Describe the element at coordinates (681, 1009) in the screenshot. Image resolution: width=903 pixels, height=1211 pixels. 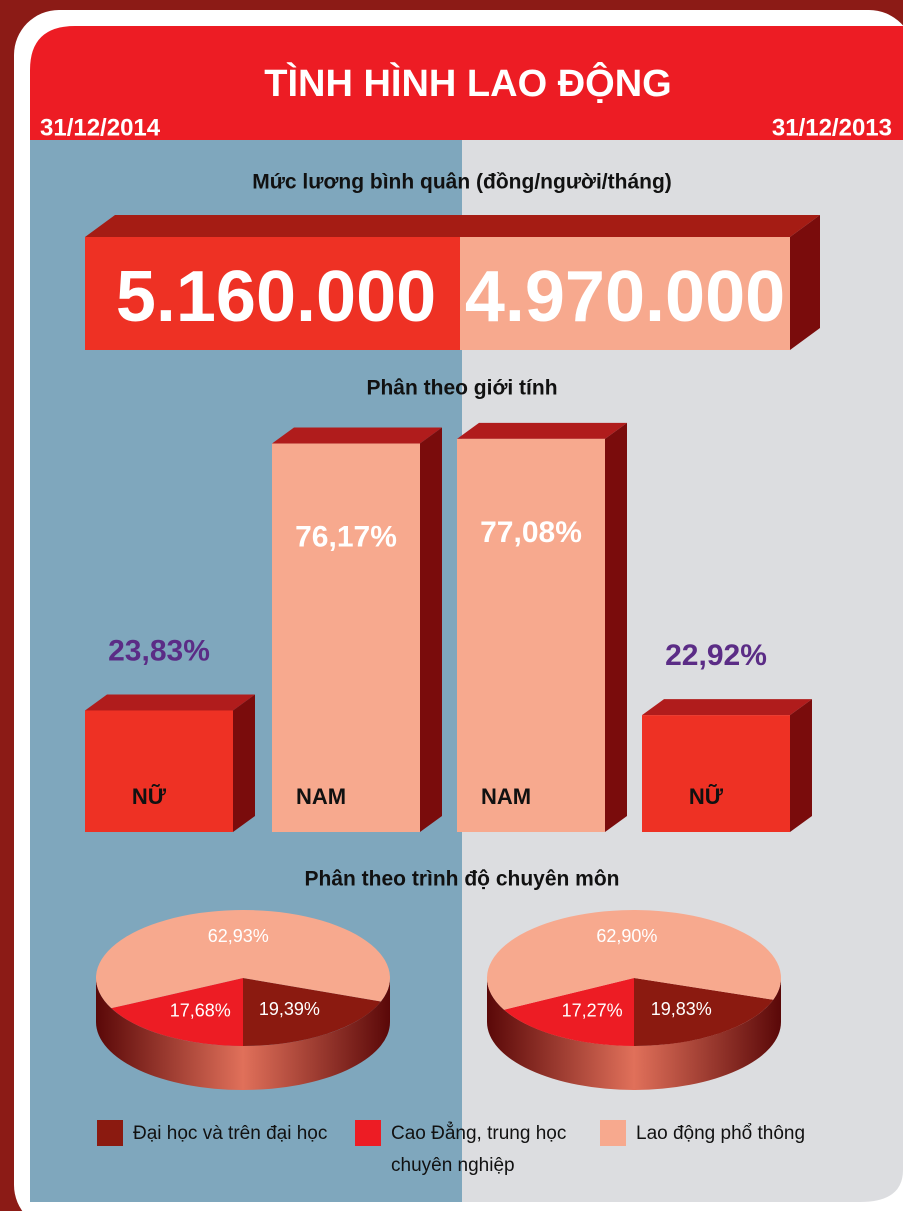
I see `pie-value-label: 19,83%` at that location.